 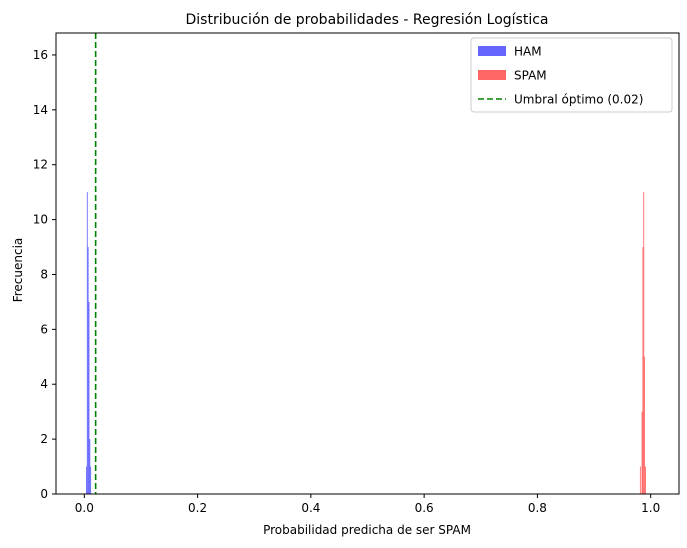 What do you see at coordinates (197, 508) in the screenshot?
I see `x-tick-label: 0.2` at bounding box center [197, 508].